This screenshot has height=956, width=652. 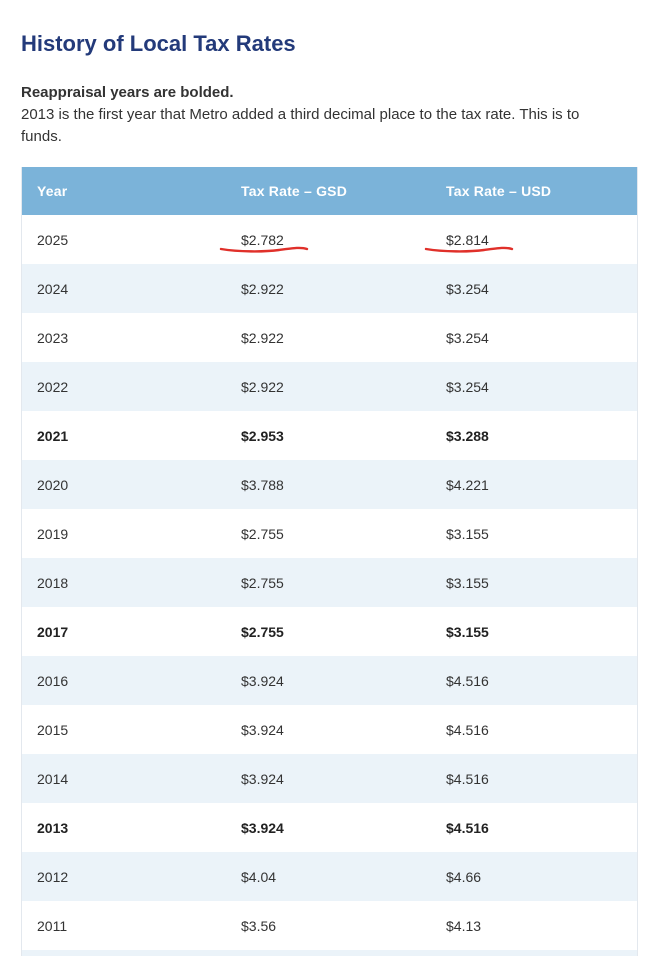 I want to click on table-header-row: Year Tax Rate – GSD Tax Rate – USD, so click(x=329, y=191).